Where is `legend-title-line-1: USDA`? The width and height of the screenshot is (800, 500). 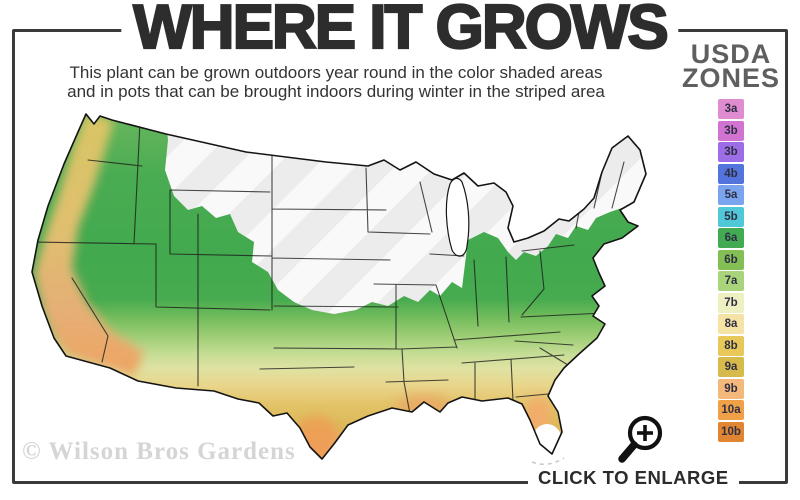
legend-title-line-1: USDA is located at coordinates (731, 54).